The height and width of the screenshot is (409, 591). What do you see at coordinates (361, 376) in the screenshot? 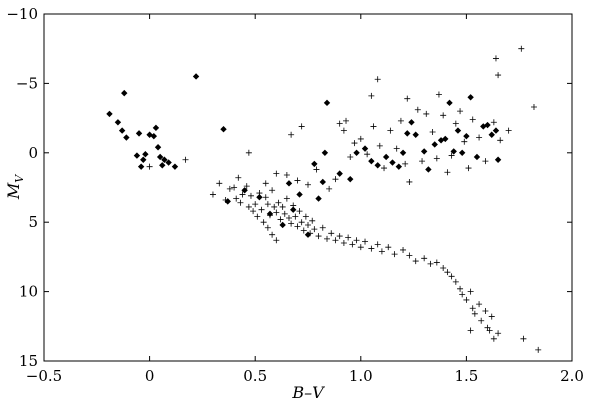
I see `x-tick-label: 1.0` at bounding box center [361, 376].